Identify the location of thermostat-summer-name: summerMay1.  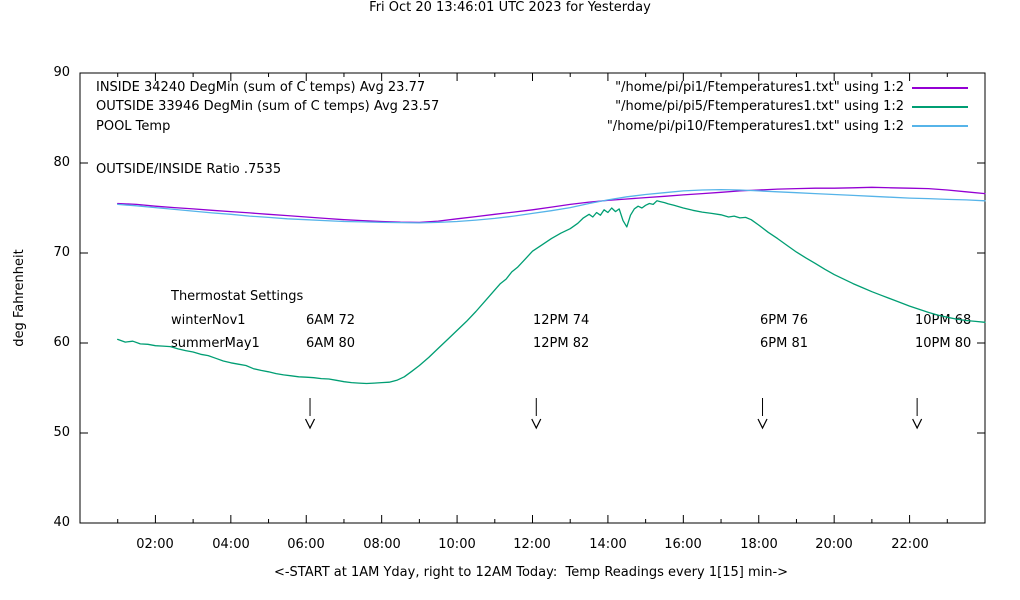
(215, 343).